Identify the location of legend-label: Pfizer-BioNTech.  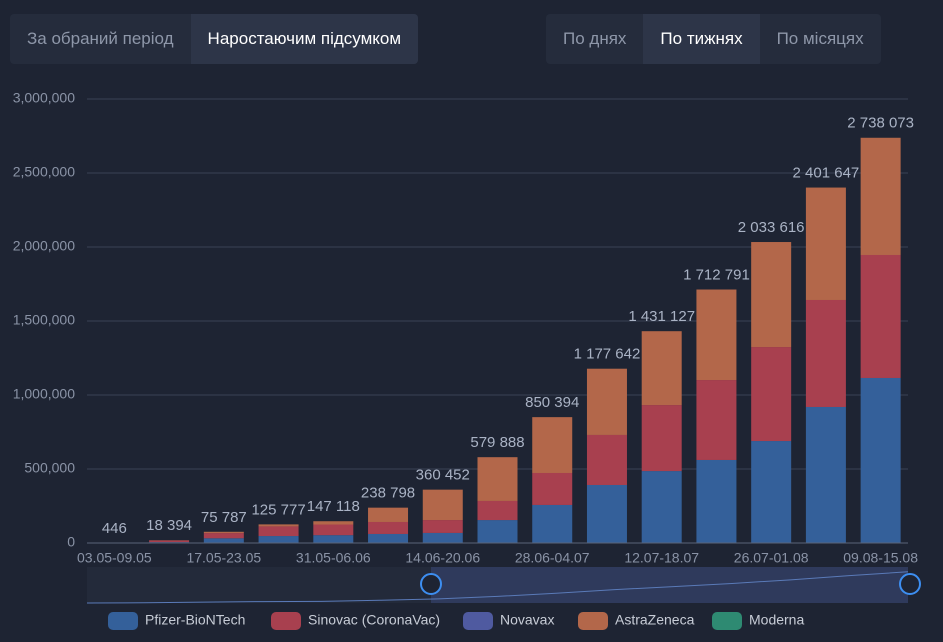
(195, 620).